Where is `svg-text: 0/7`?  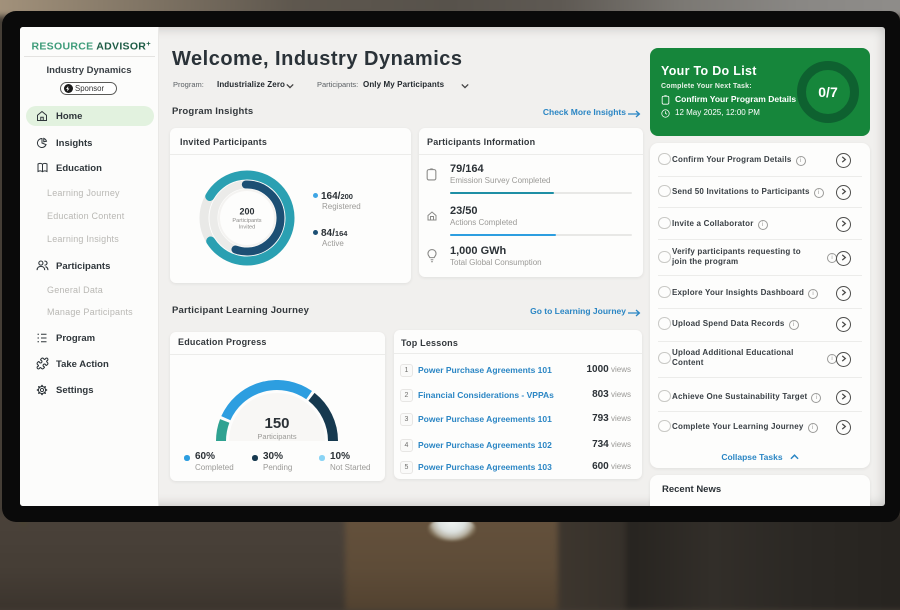 svg-text: 0/7 is located at coordinates (828, 92).